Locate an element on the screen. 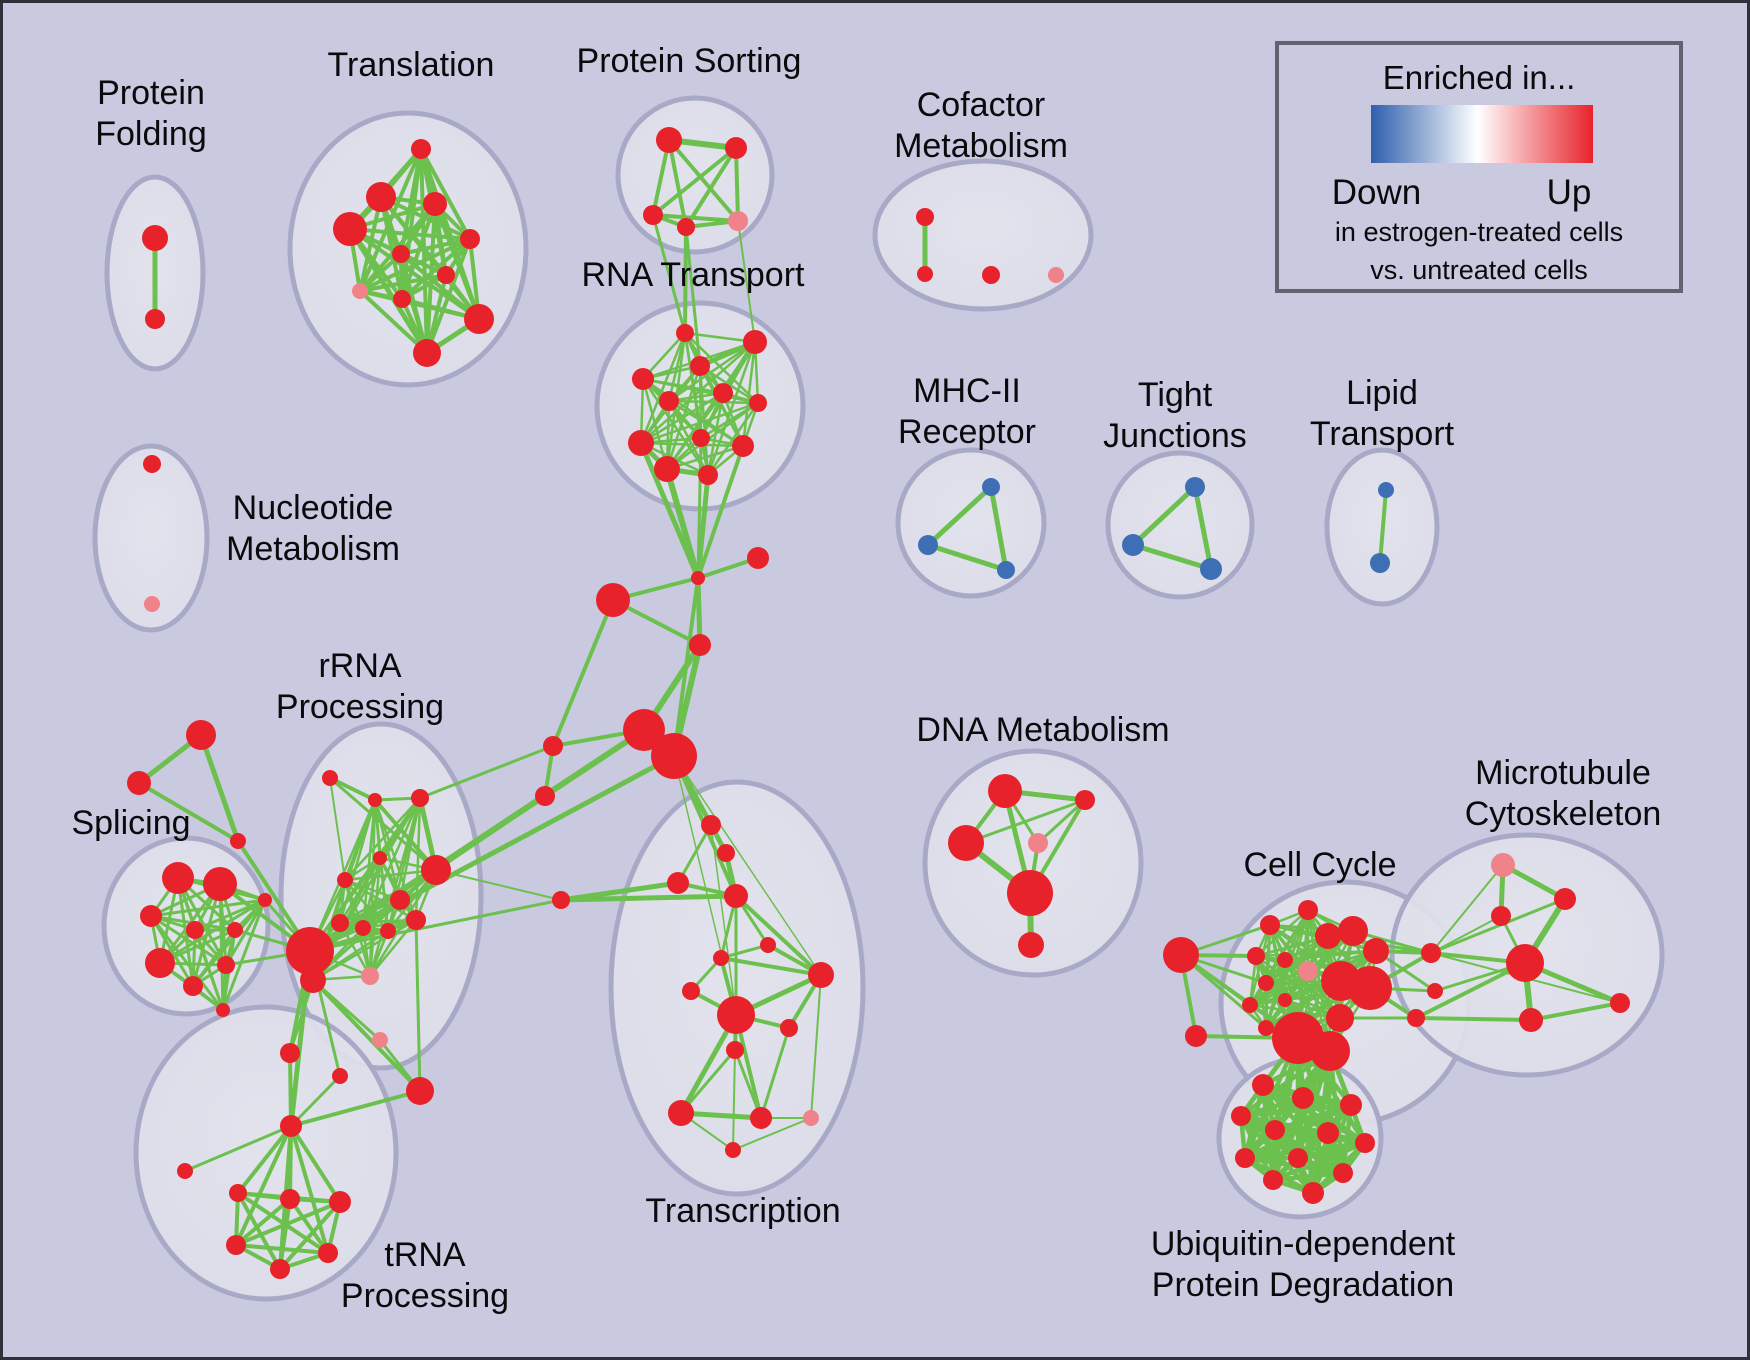  network-node-x13 is located at coordinates (761, 1118).